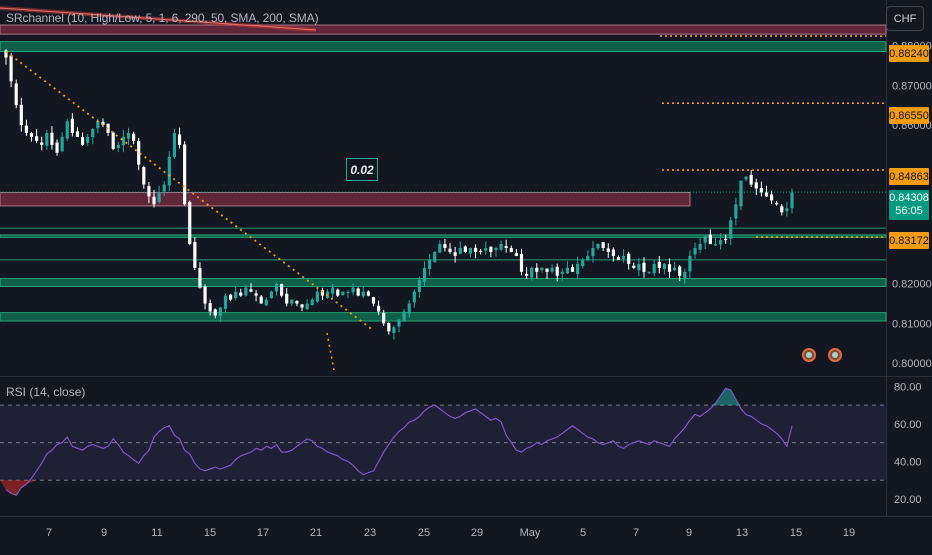 The image size is (932, 555). I want to click on rsi-tick-label: 20.00, so click(908, 500).